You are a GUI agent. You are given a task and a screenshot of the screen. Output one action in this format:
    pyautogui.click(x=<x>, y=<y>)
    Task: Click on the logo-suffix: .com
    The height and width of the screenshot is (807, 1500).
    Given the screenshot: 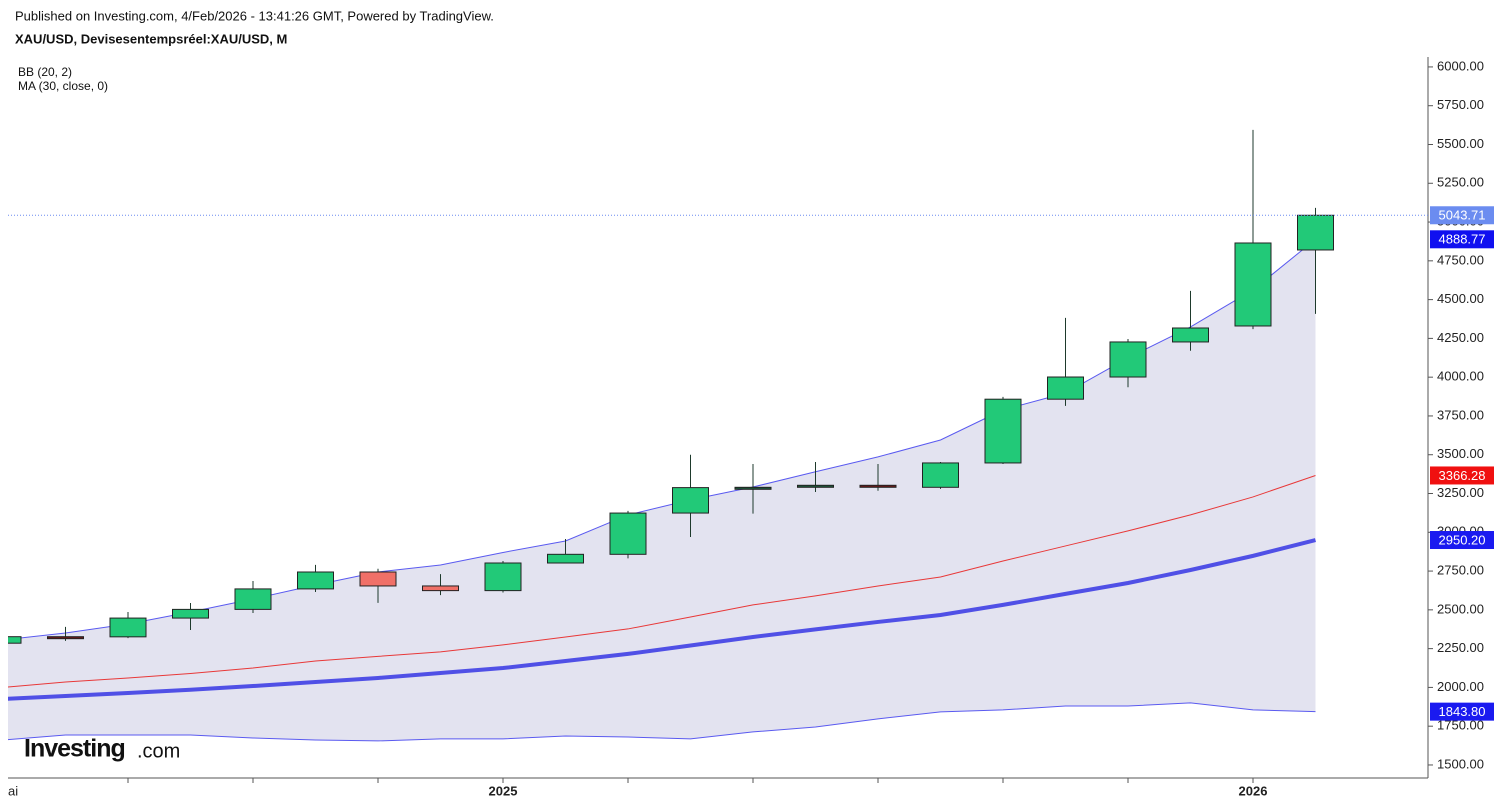 What is the action you would take?
    pyautogui.click(x=158, y=751)
    